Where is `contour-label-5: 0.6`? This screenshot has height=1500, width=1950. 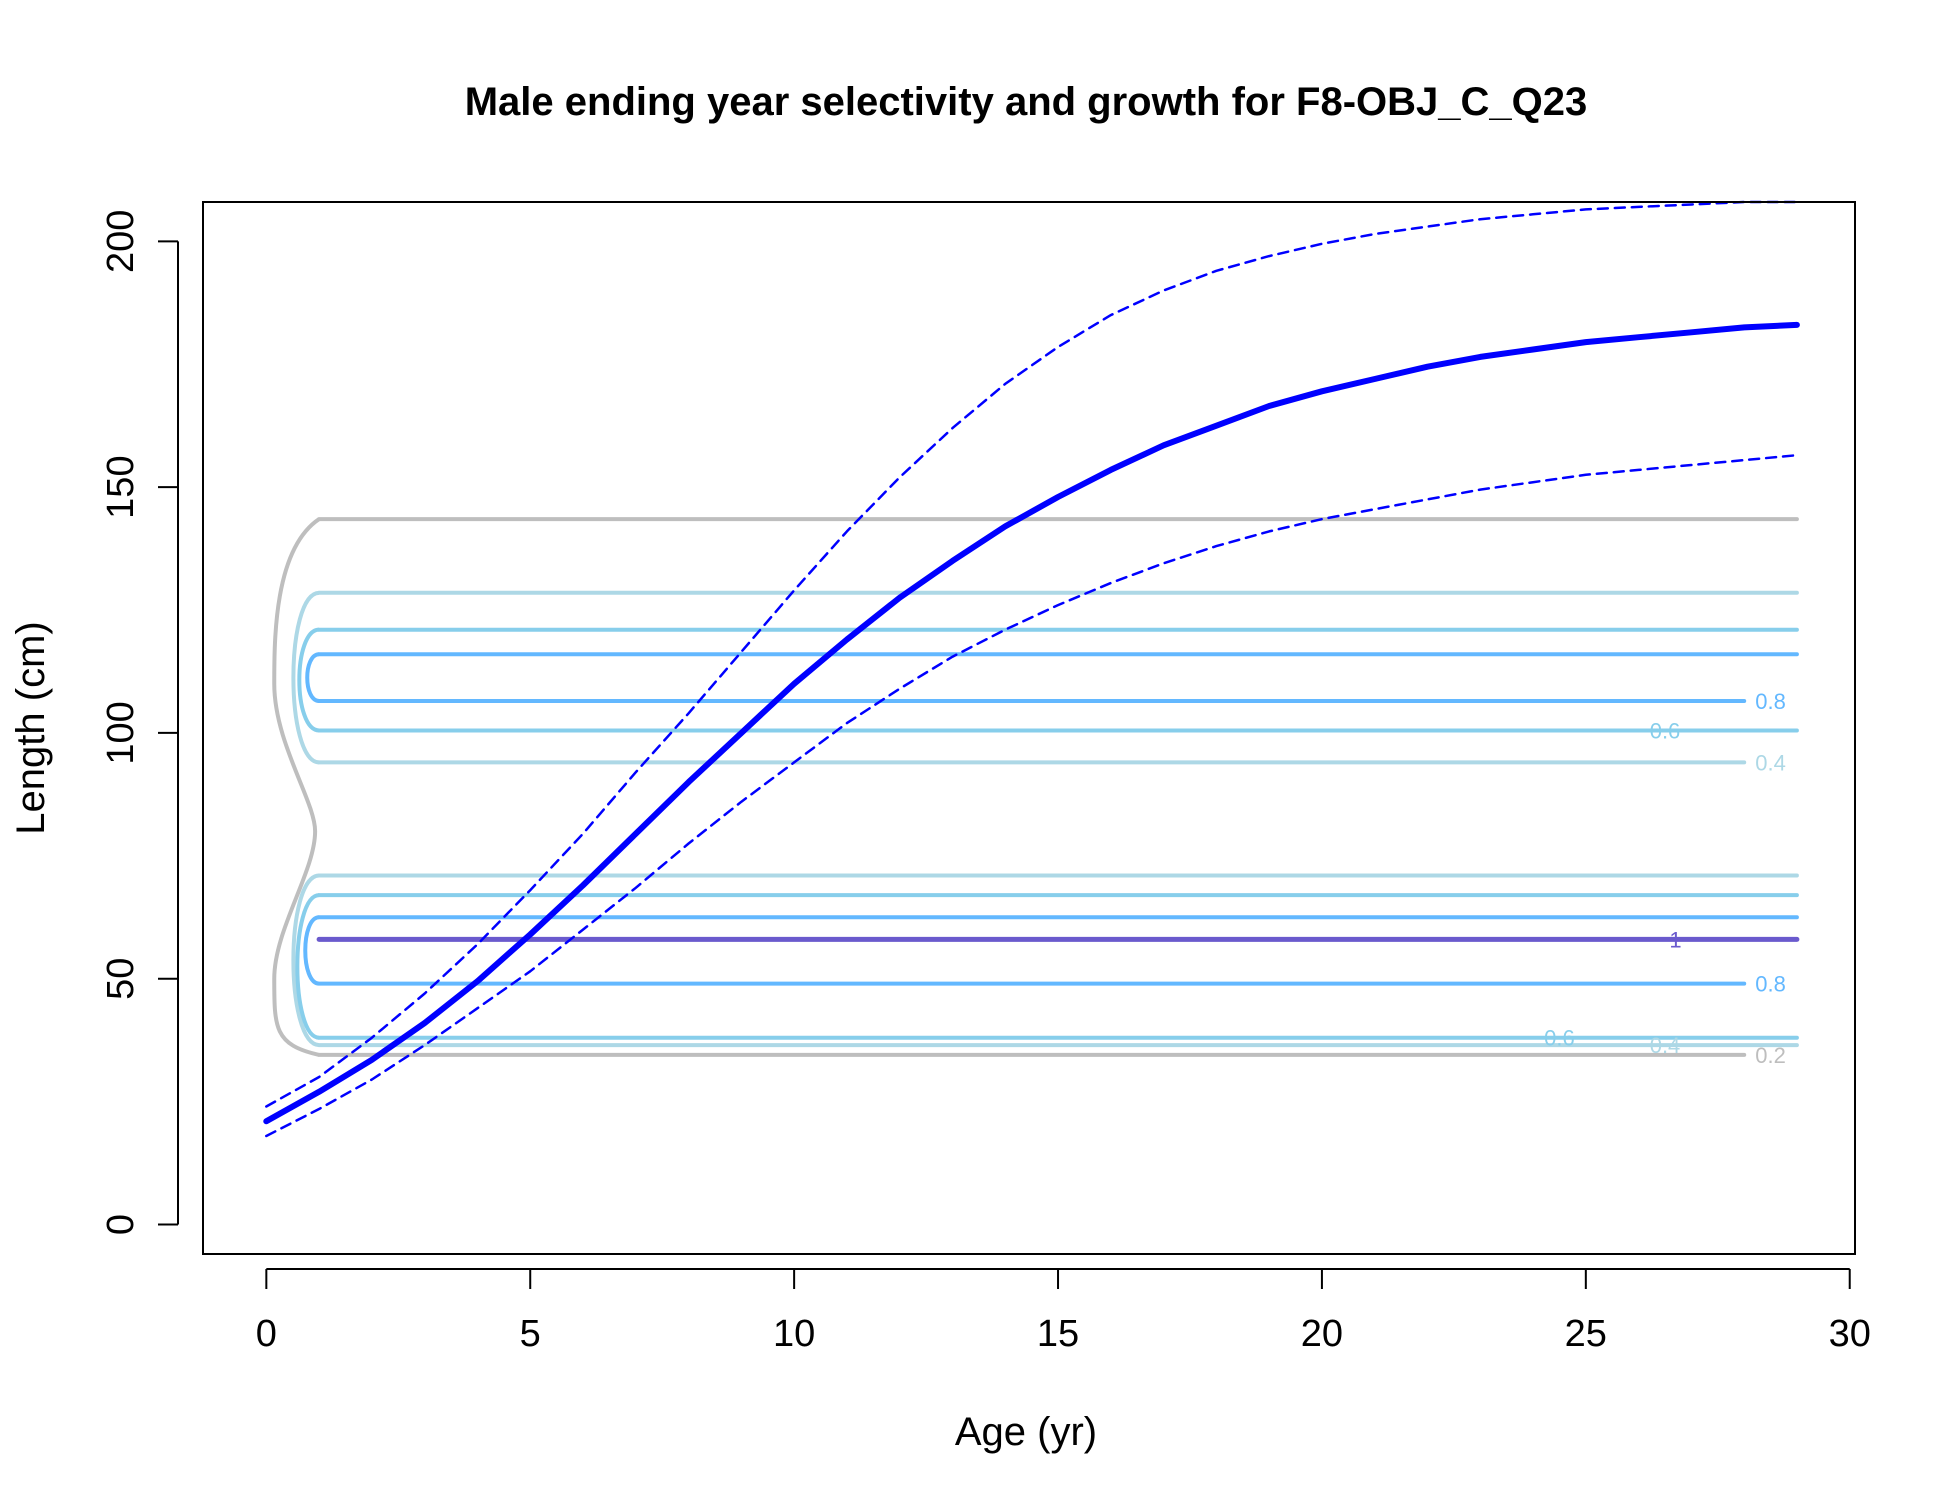 contour-label-5: 0.6 is located at coordinates (1559, 1038).